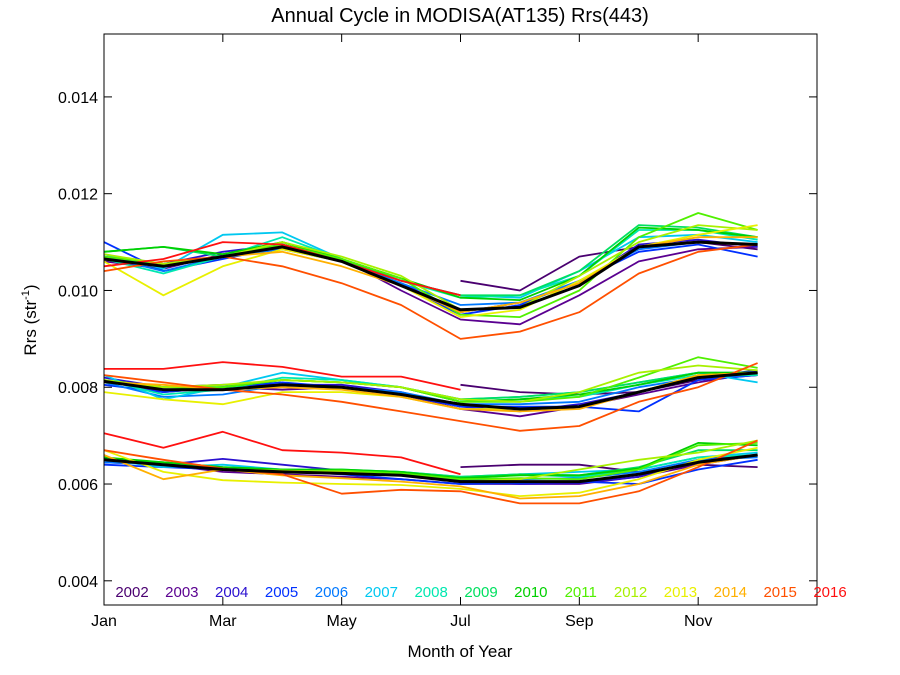 This screenshot has width=900, height=675. I want to click on y-axis-label-main: Rrs (str, so click(30, 328).